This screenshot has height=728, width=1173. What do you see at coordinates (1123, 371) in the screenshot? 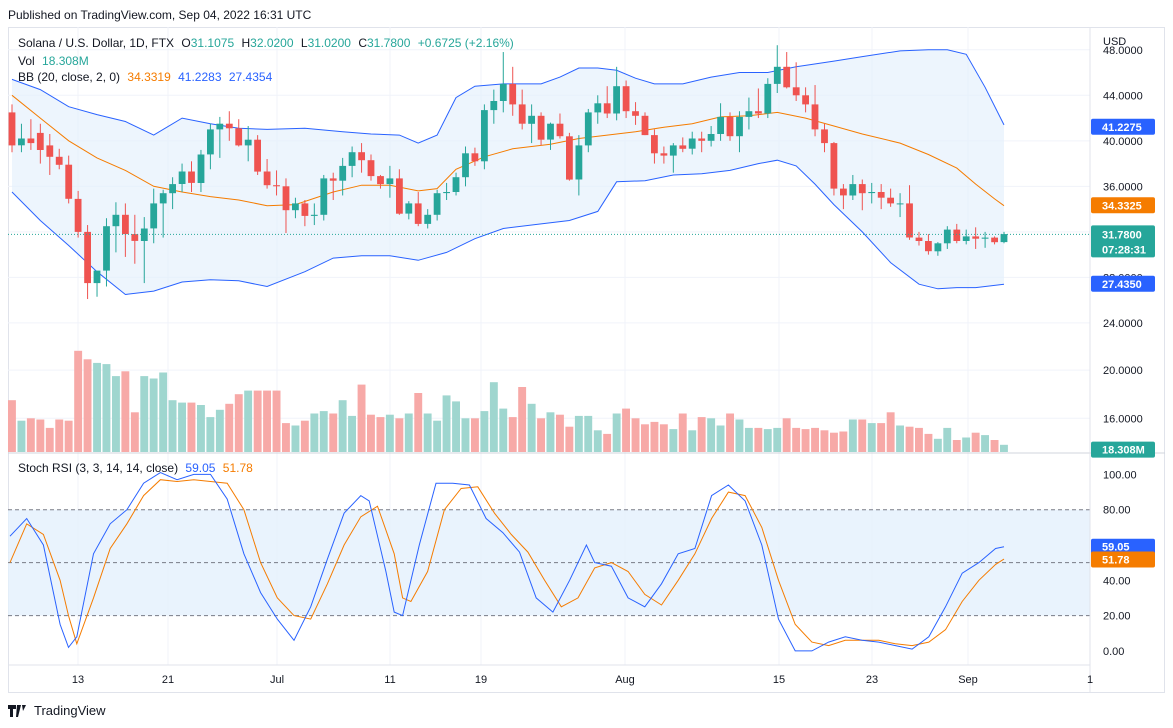
I see `vol-tick-0: 20.0000` at bounding box center [1123, 371].